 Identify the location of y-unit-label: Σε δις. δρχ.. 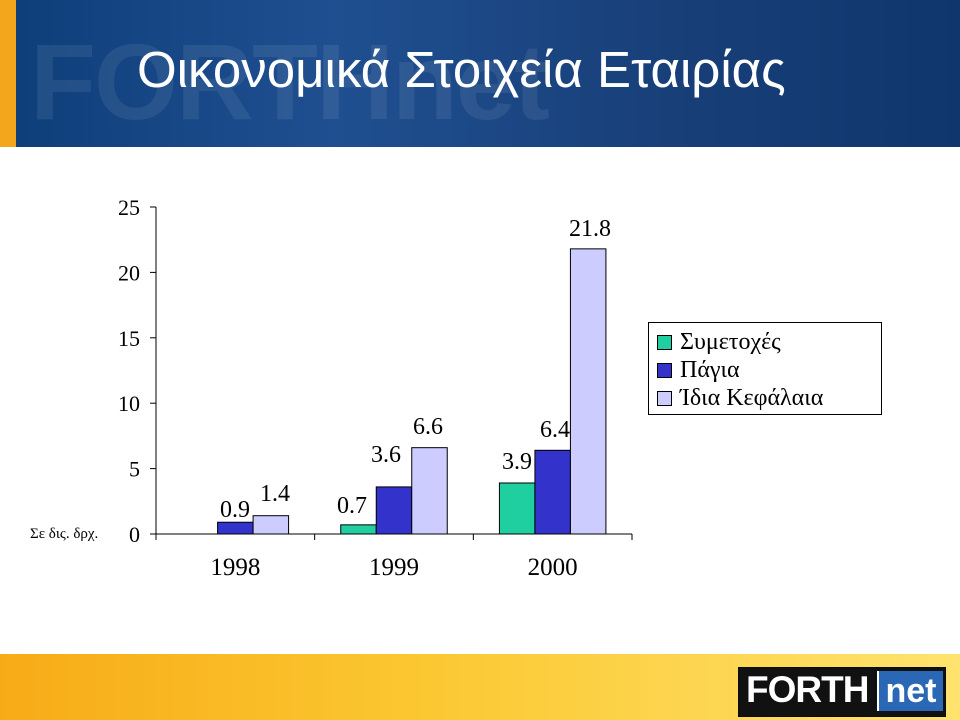
(64, 534).